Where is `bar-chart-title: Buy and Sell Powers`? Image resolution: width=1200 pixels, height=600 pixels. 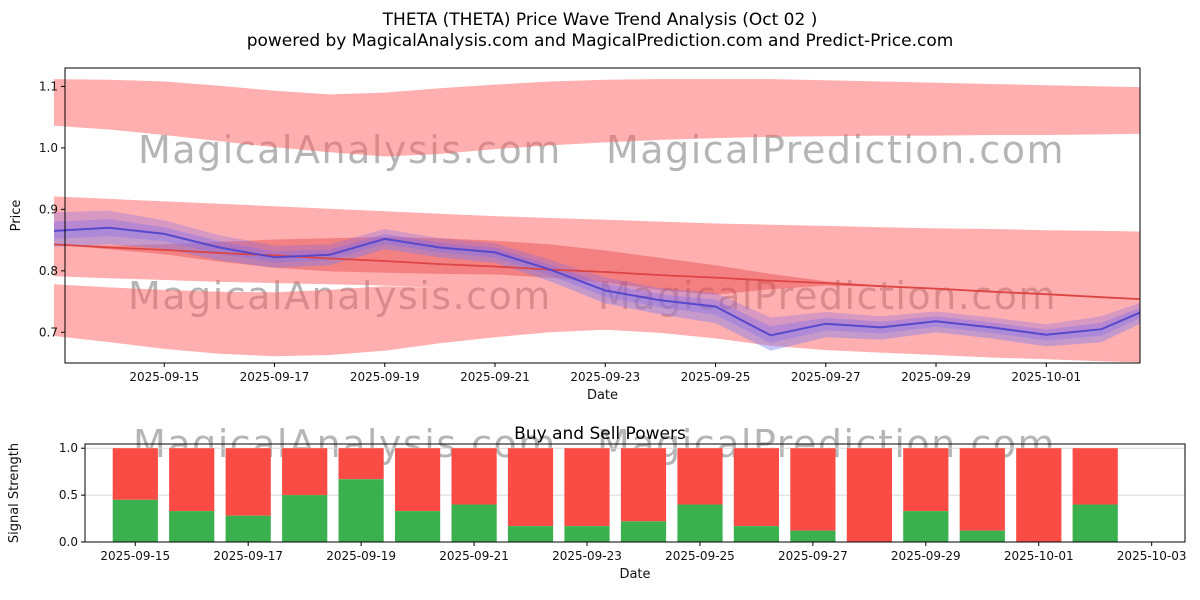
bar-chart-title: Buy and Sell Powers is located at coordinates (600, 434).